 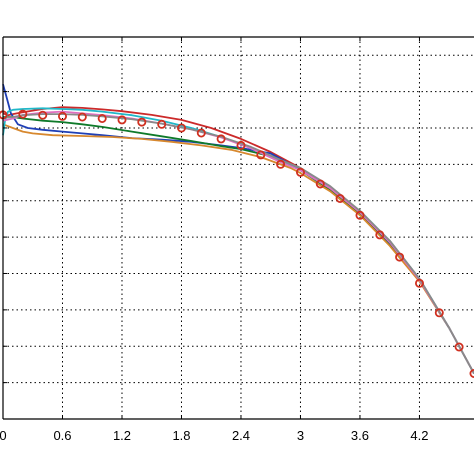 What do you see at coordinates (241, 435) in the screenshot?
I see `x-tick-label: 2.4` at bounding box center [241, 435].